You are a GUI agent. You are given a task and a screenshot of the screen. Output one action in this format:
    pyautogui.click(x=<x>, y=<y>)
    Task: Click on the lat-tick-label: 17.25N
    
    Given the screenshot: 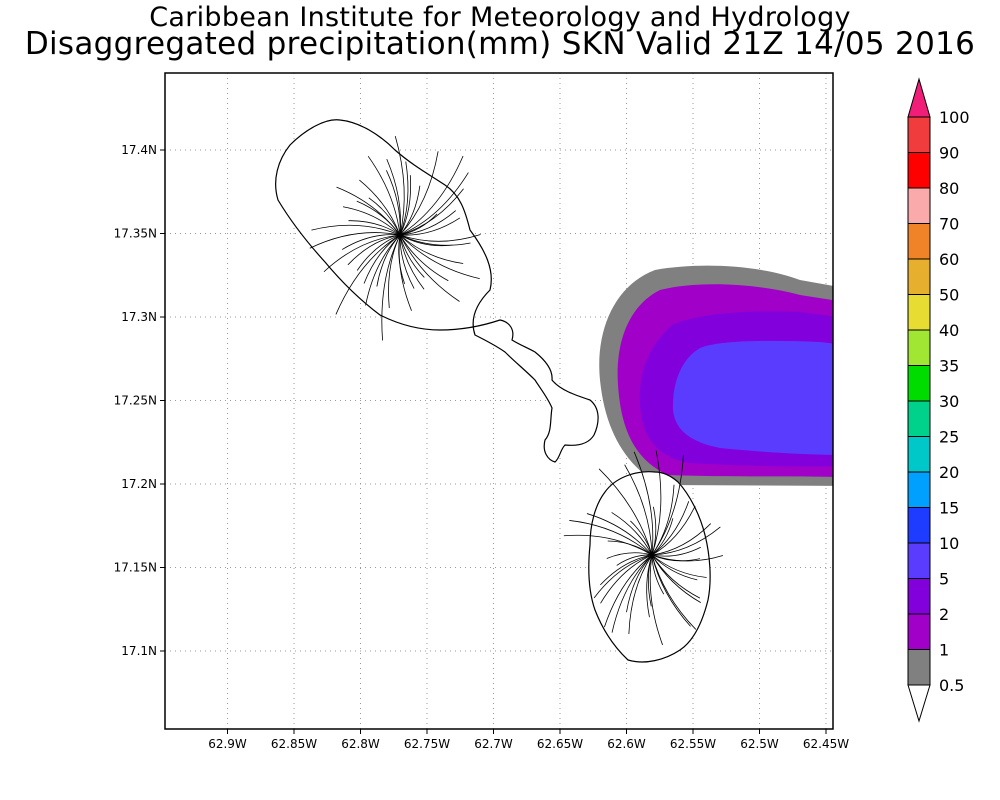 What is the action you would take?
    pyautogui.click(x=135, y=401)
    